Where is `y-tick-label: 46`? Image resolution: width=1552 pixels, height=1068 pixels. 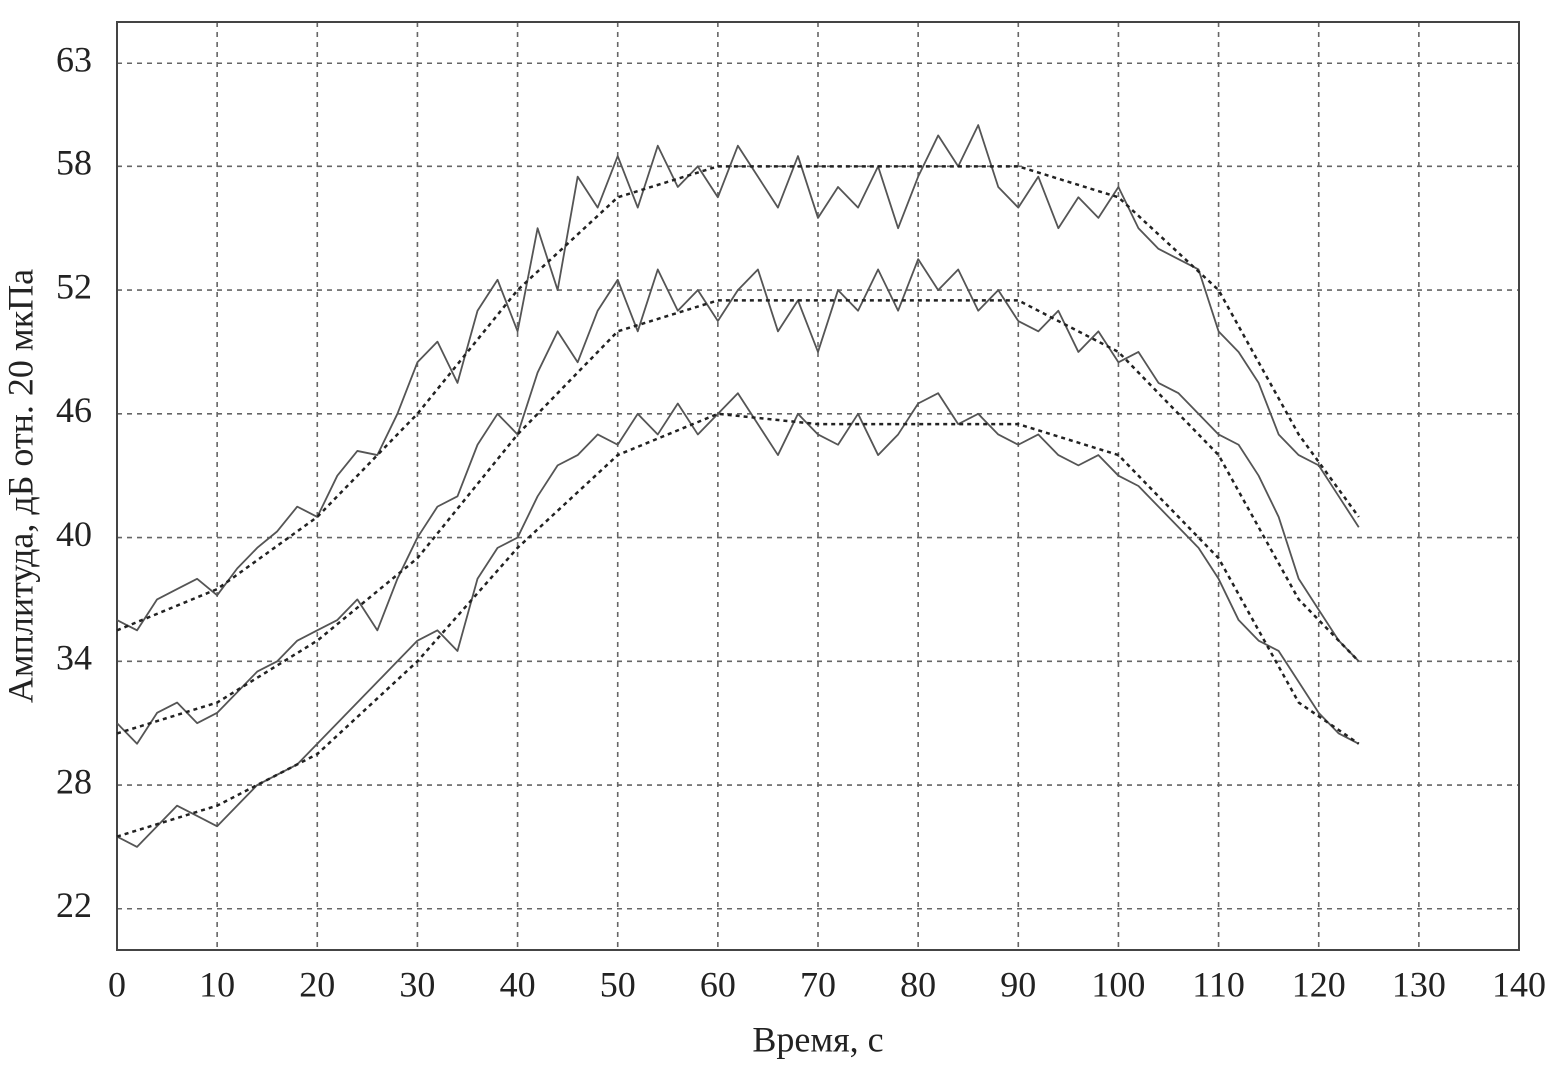 y-tick-label: 46 is located at coordinates (74, 410).